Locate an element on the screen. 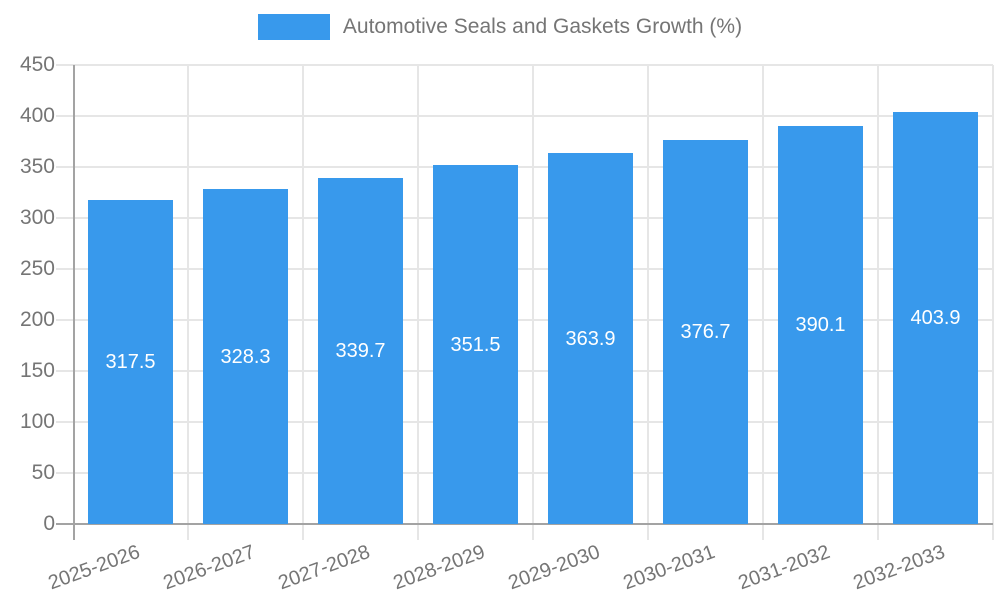  x-tick-label: 2031-2032 is located at coordinates (783, 567).